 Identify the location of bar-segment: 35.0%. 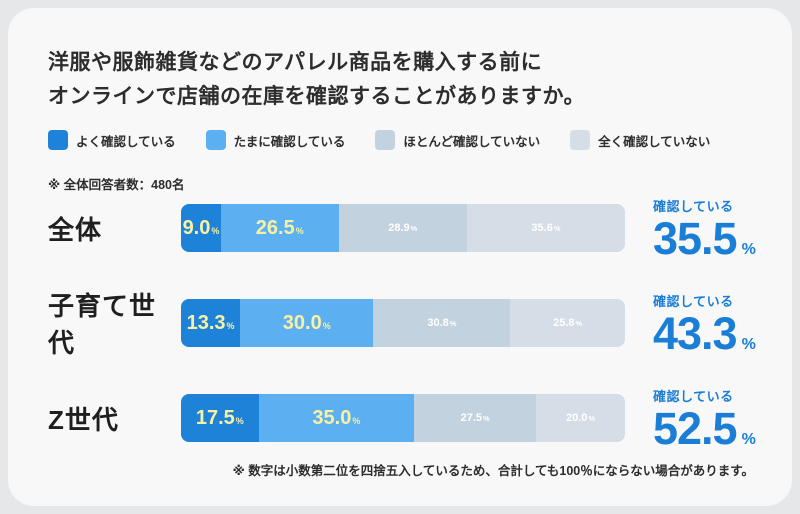
(336, 418).